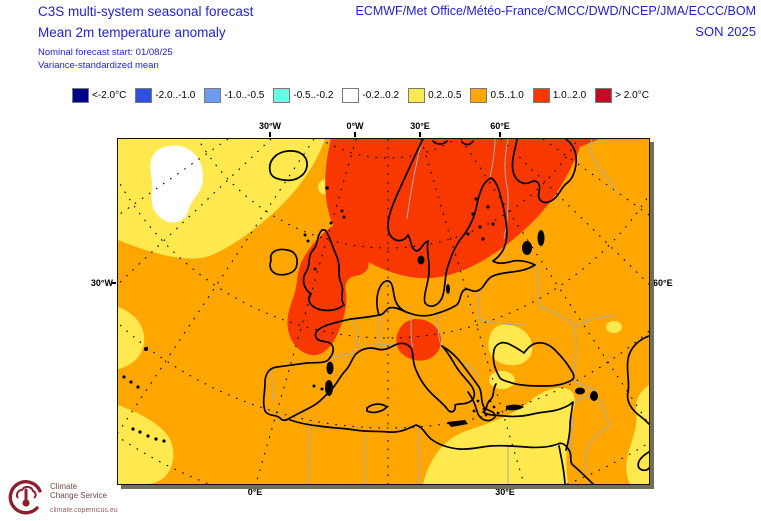 The width and height of the screenshot is (761, 521). Describe the element at coordinates (419, 340) in the screenshot. I see `region-balkans-red` at that location.